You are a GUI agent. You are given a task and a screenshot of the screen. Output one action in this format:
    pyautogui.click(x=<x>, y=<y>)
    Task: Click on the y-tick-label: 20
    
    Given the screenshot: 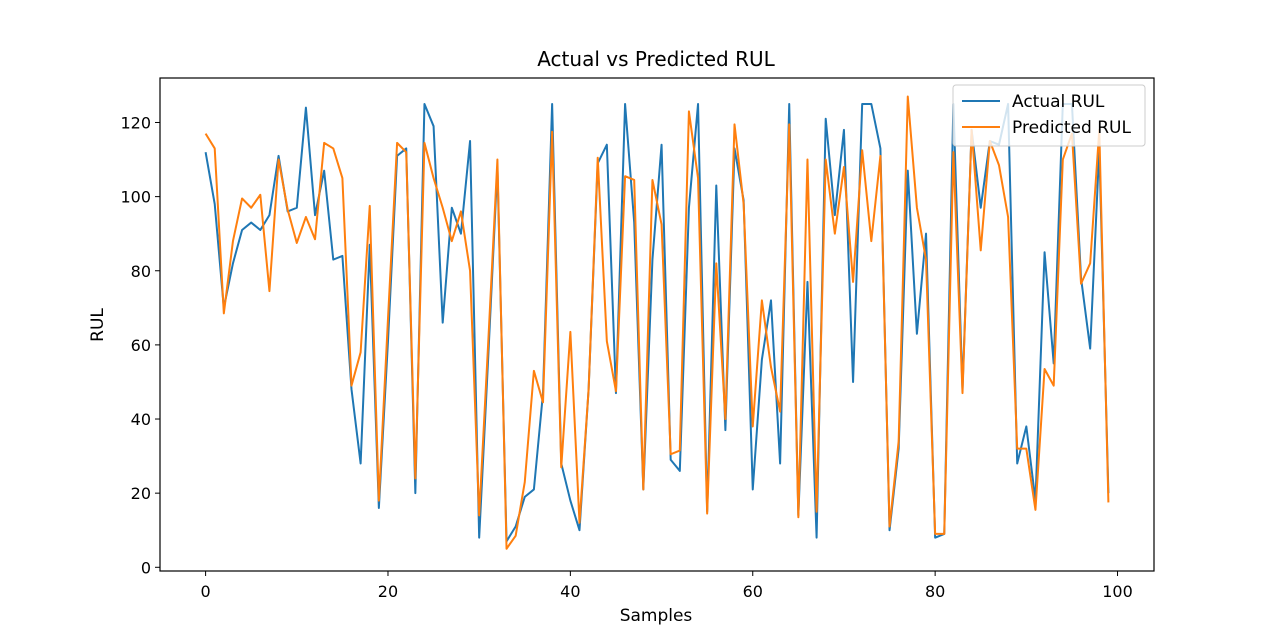 What is the action you would take?
    pyautogui.click(x=141, y=493)
    